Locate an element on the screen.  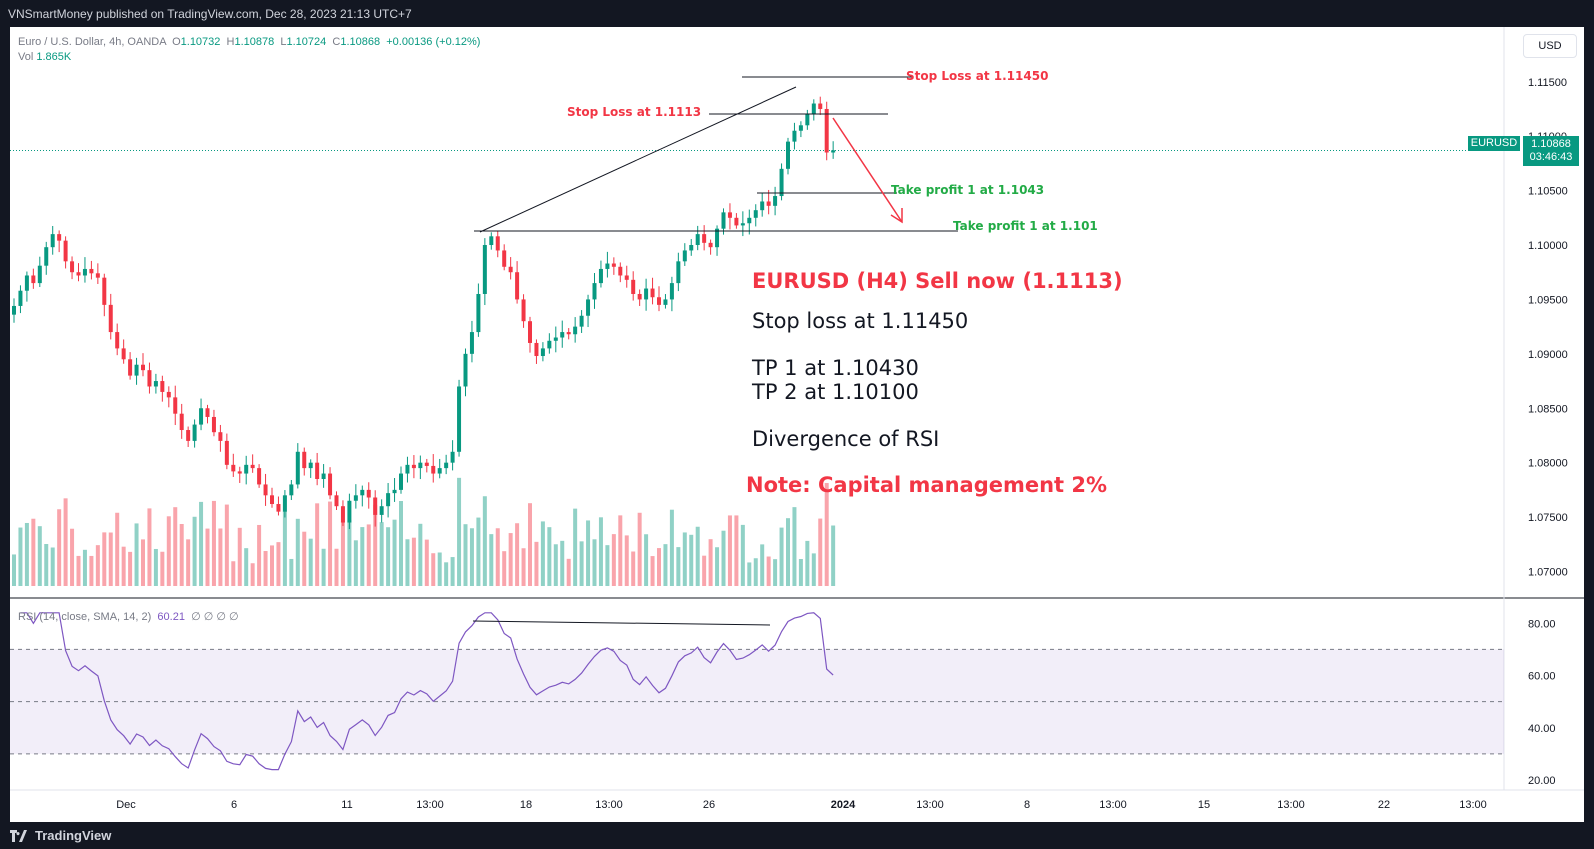
last-price-value: 1.10868 is located at coordinates (1551, 144).